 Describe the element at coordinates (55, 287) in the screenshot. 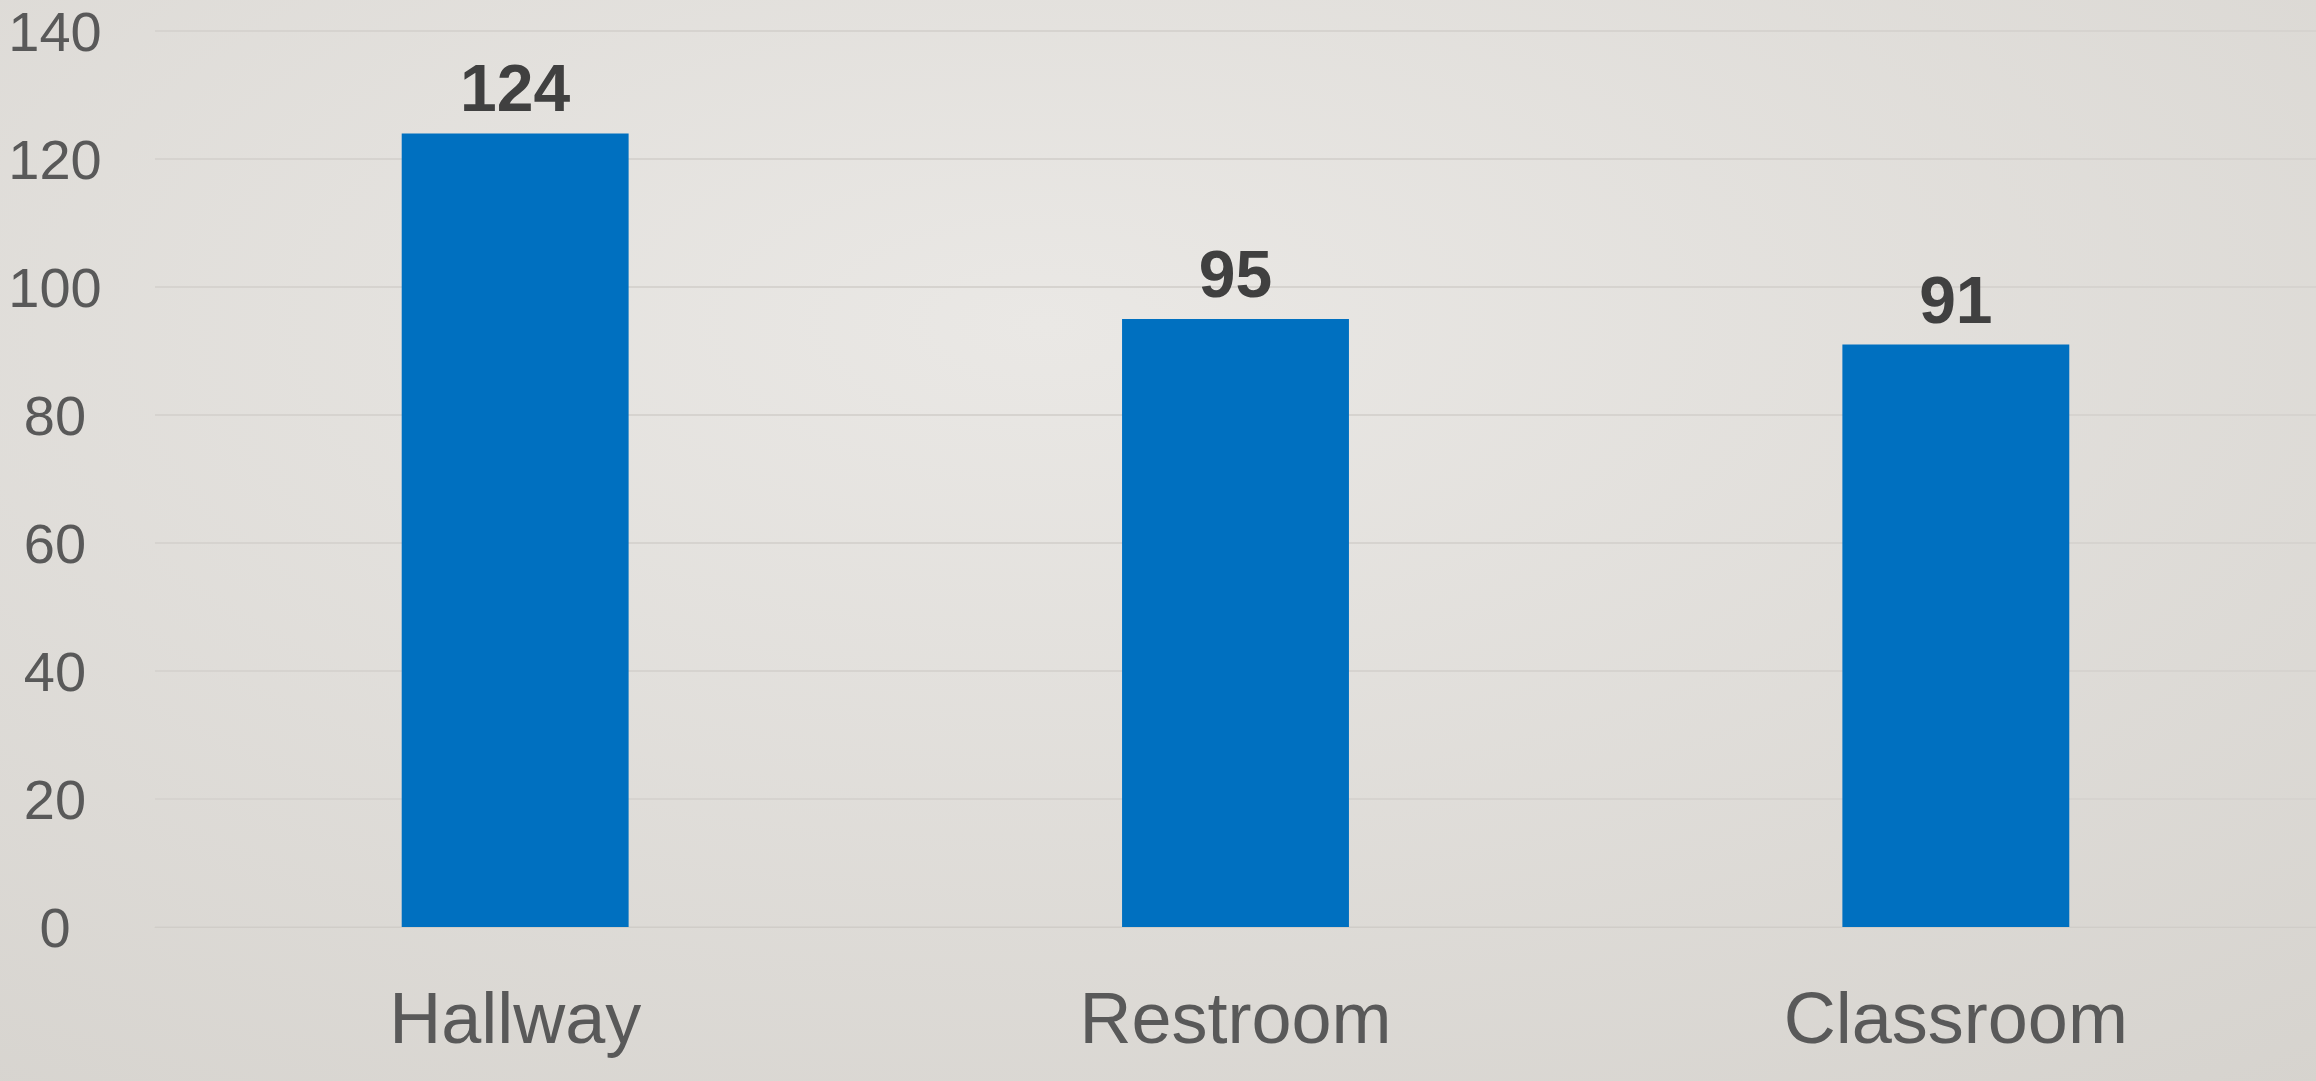

I see `y-tick-label: 100` at that location.